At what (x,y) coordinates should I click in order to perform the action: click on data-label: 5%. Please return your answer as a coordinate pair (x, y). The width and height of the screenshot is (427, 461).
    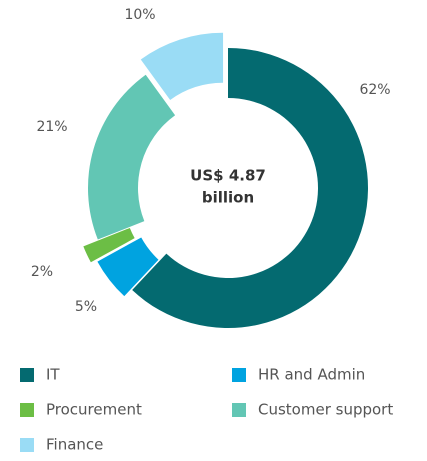
    Looking at the image, I should click on (86, 307).